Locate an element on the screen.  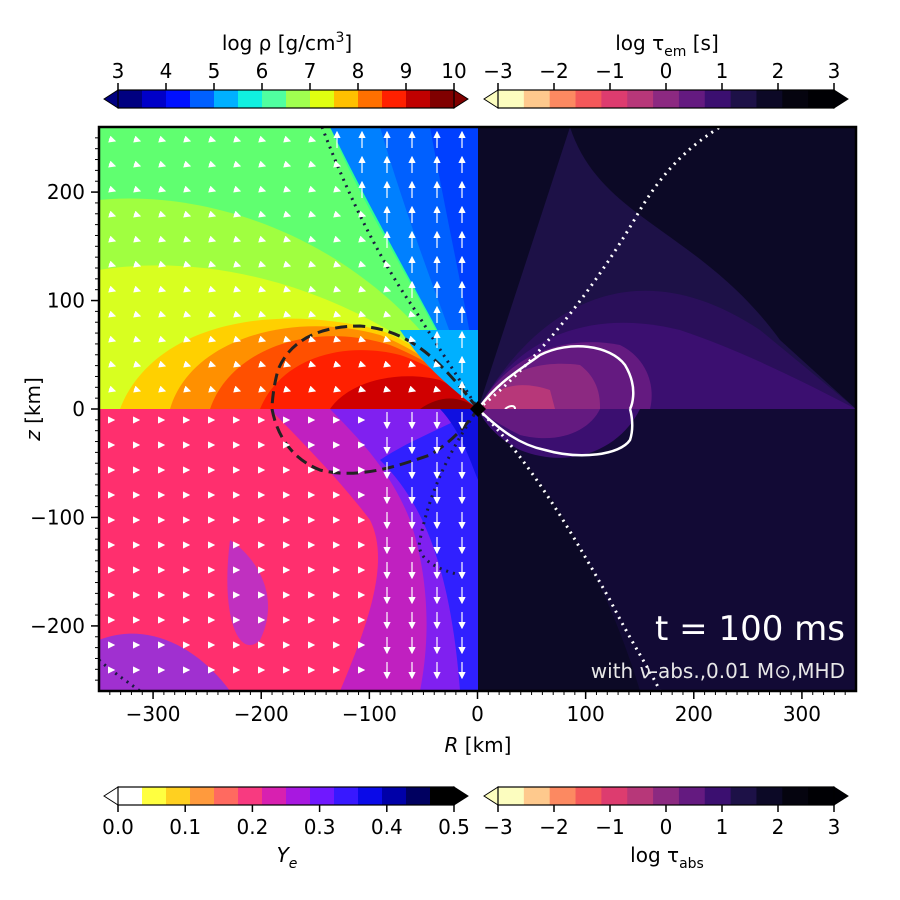
colorbar-tau-abs-label: log τabs is located at coordinates (667, 857).